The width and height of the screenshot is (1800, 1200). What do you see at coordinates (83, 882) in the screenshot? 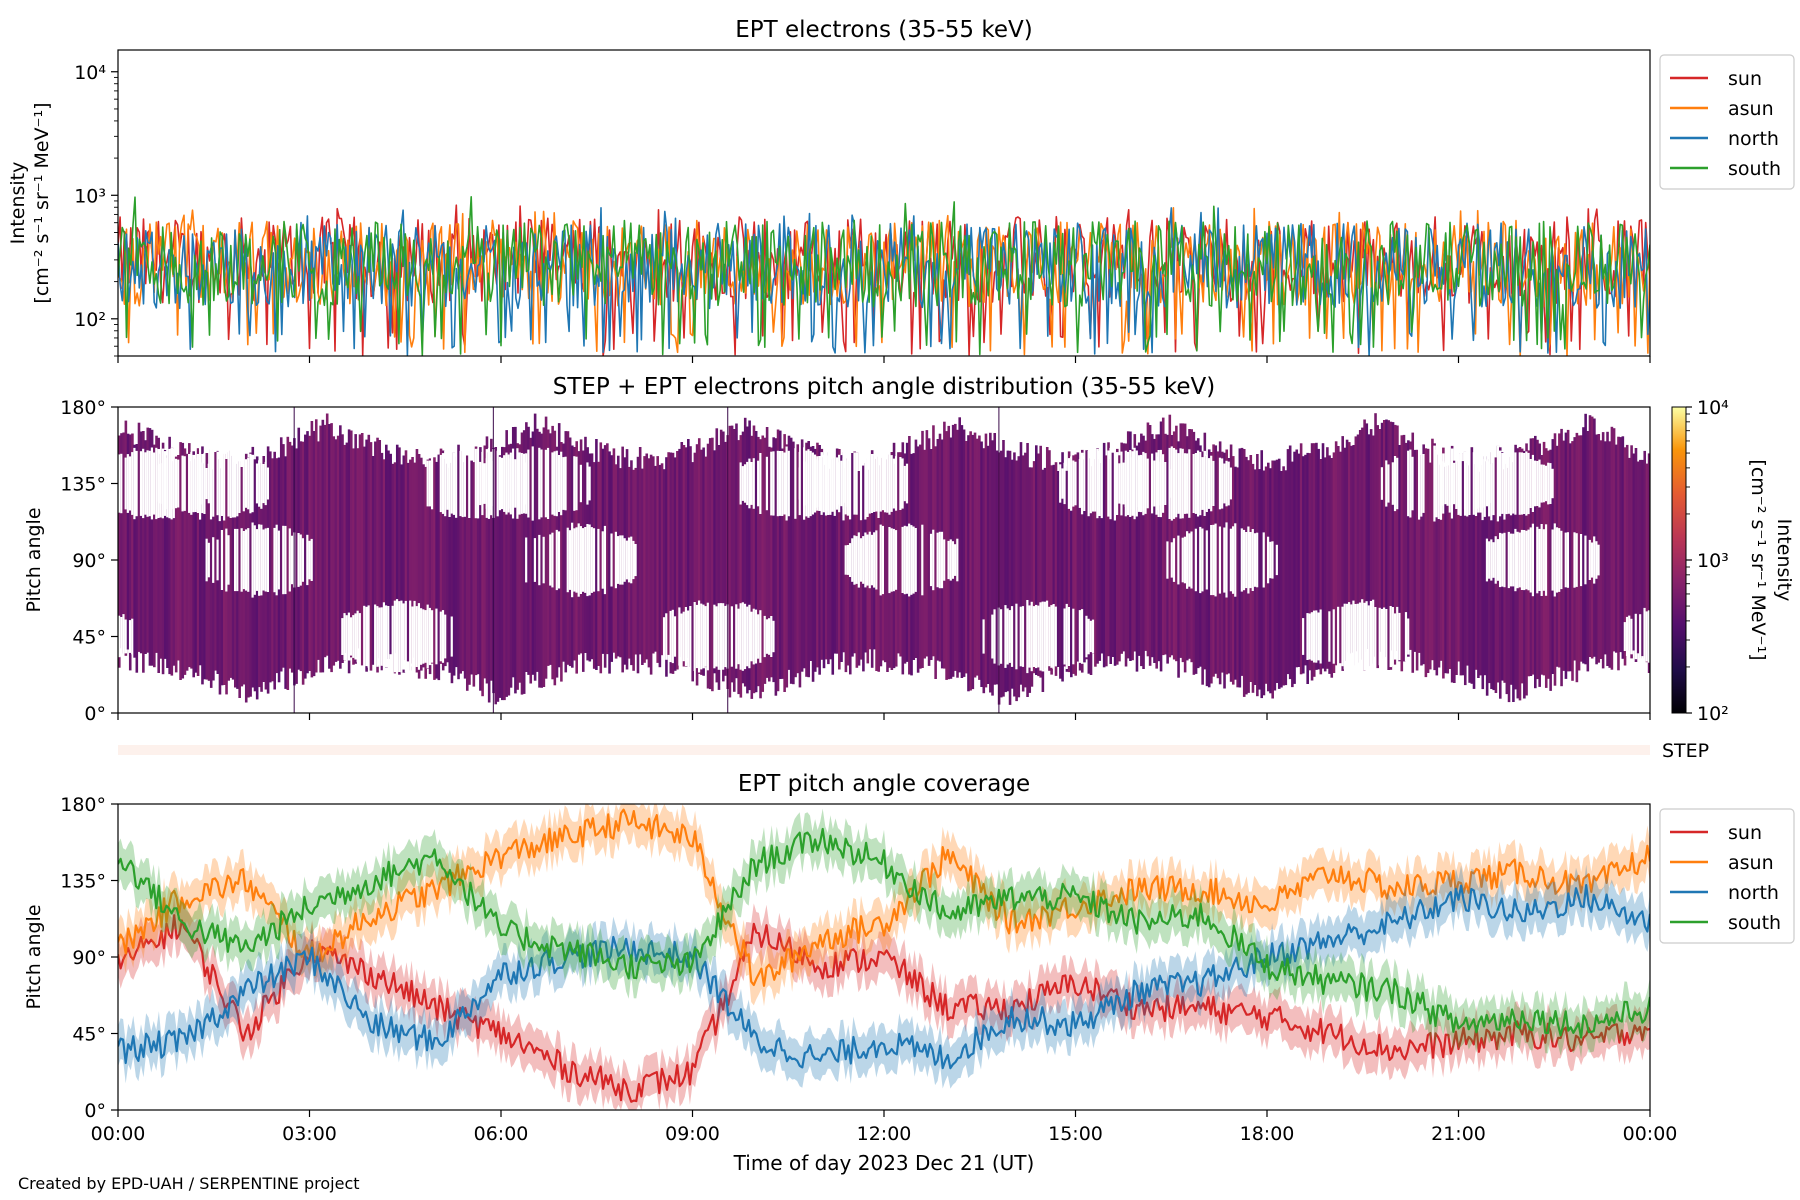
I see `y-tick-label: 135°` at bounding box center [83, 882].